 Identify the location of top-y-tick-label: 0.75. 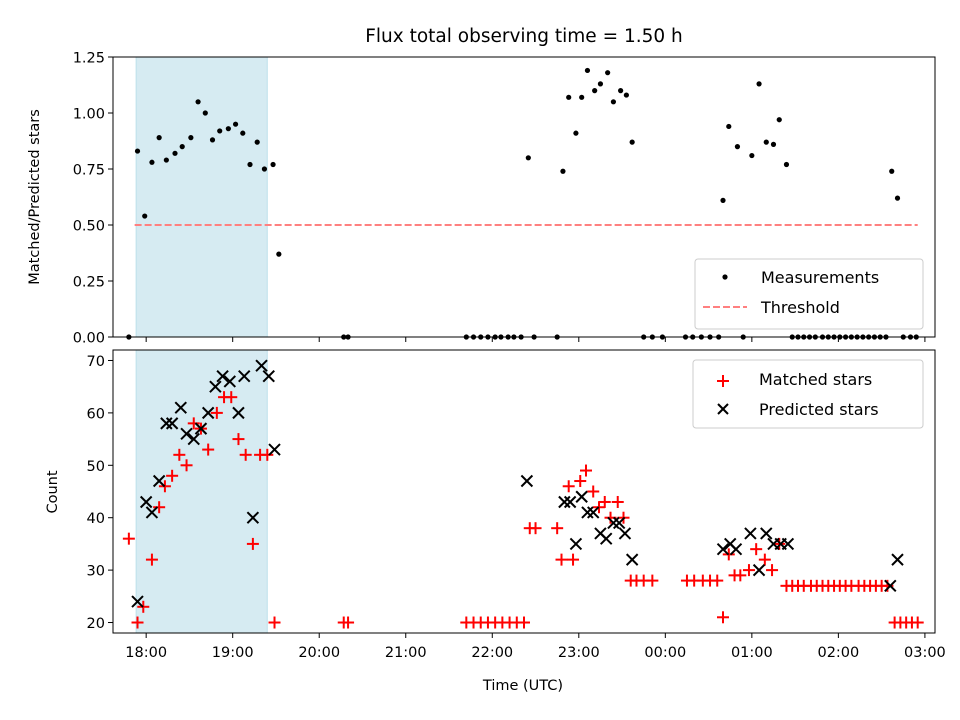
(89, 171).